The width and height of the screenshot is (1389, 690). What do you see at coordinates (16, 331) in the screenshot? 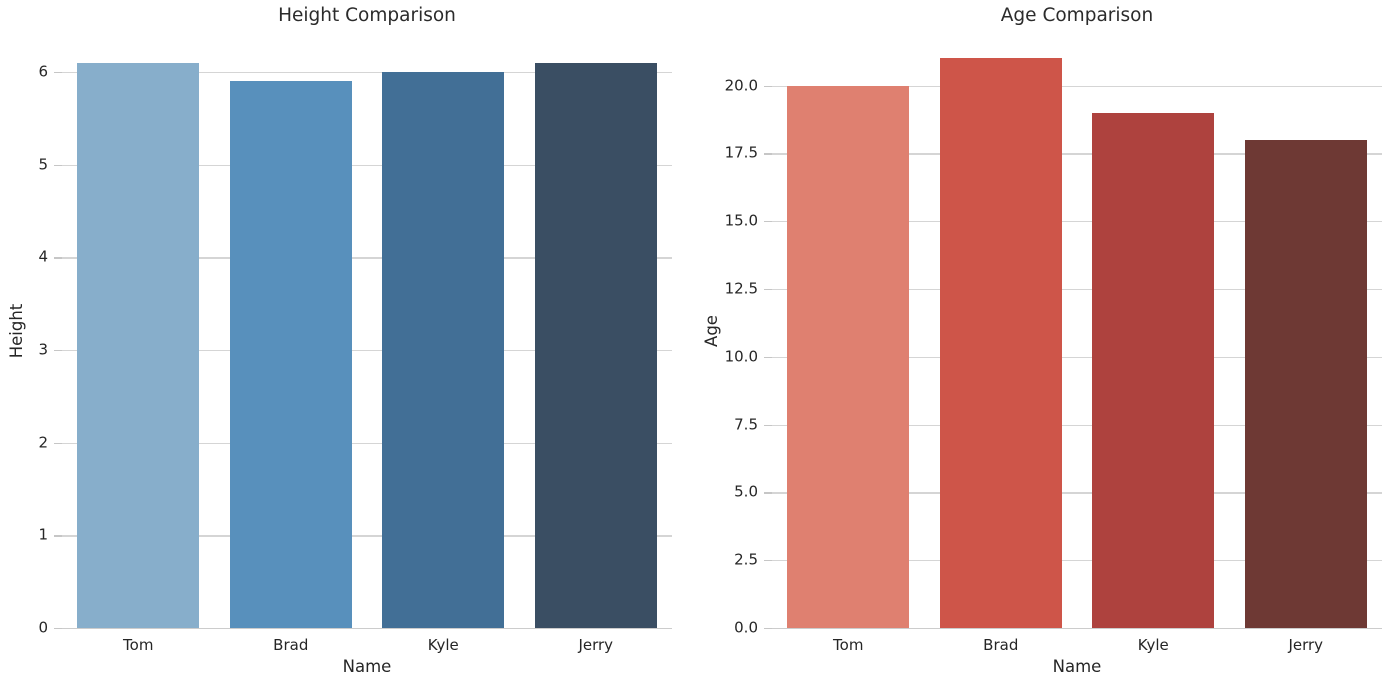
I see `y-axis-label: Height` at bounding box center [16, 331].